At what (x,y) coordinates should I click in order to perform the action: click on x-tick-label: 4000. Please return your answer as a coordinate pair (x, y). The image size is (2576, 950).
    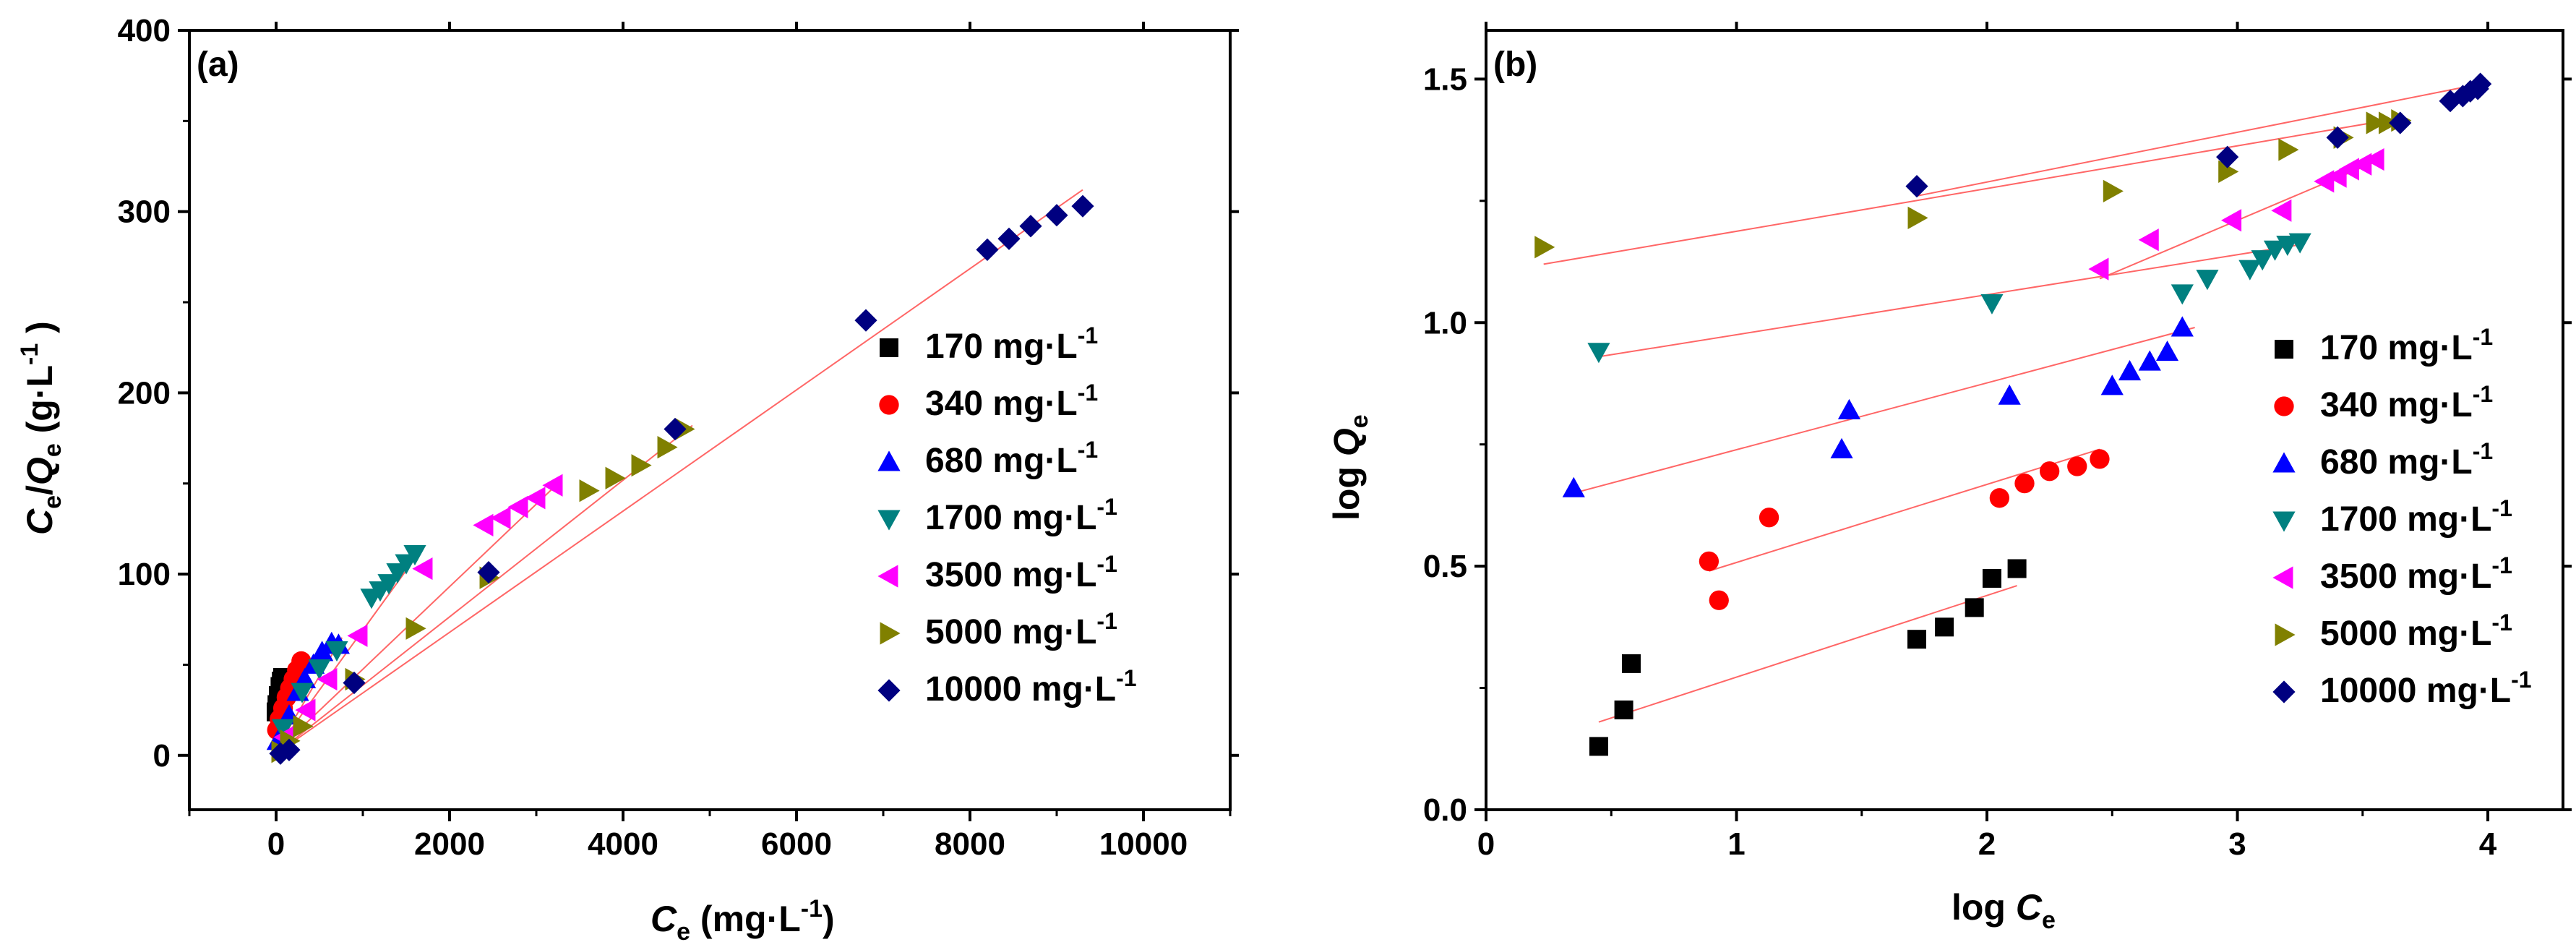
    Looking at the image, I should click on (623, 844).